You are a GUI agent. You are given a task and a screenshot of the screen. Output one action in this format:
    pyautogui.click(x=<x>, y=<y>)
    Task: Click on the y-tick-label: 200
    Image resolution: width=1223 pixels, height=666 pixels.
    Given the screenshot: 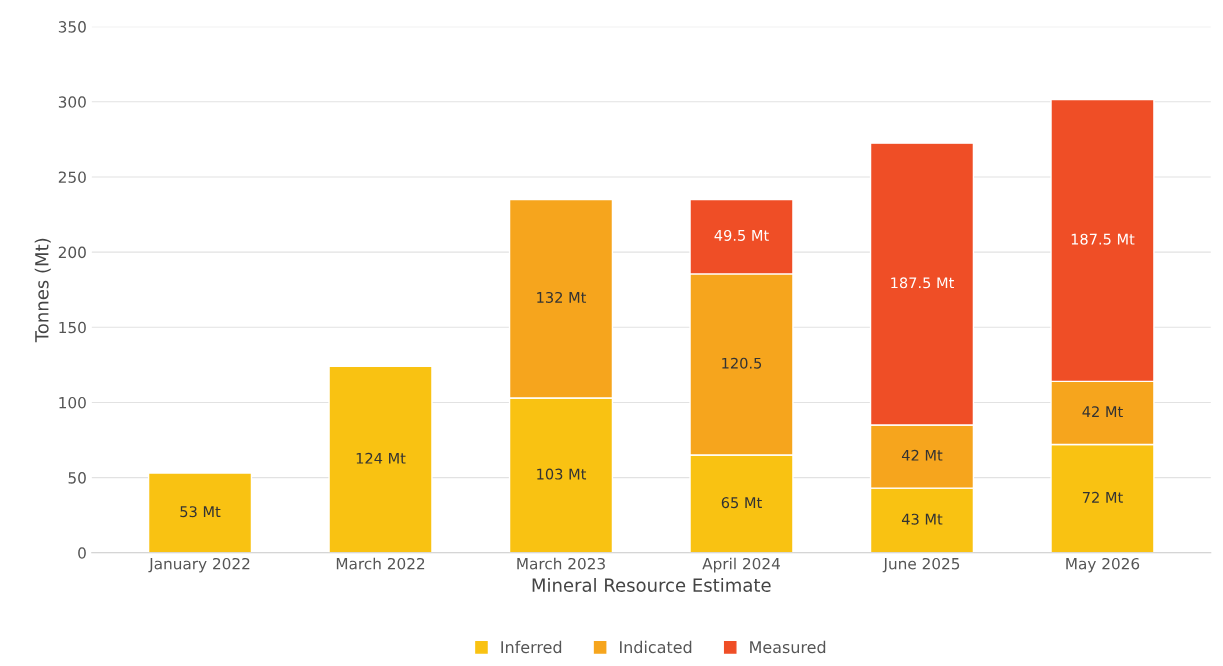 What is the action you would take?
    pyautogui.click(x=72, y=252)
    